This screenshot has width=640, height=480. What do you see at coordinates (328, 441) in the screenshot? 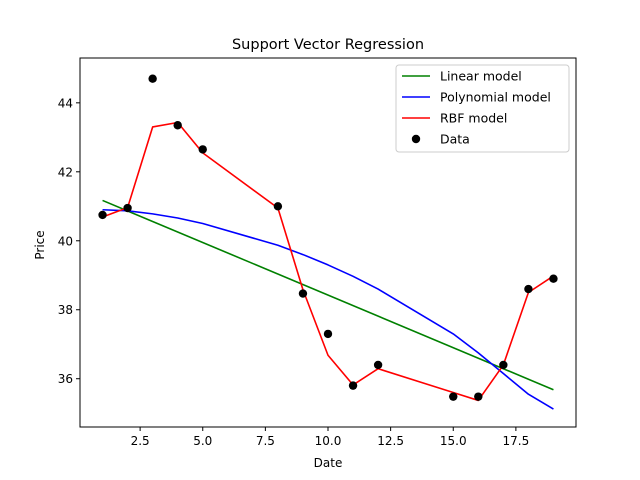
I see `x-tick-label: 10.0` at bounding box center [328, 441].